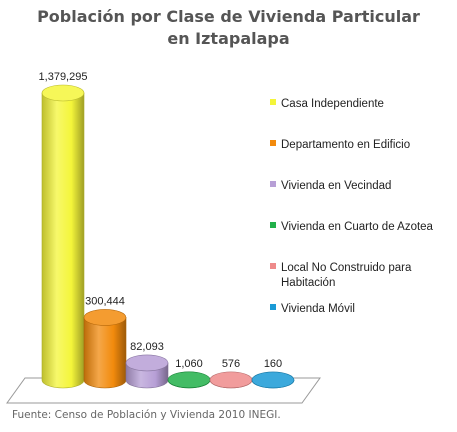  What do you see at coordinates (336, 186) in the screenshot?
I see `legend-label-vivienda-en-vecindad: Vivienda en Vecindad` at bounding box center [336, 186].